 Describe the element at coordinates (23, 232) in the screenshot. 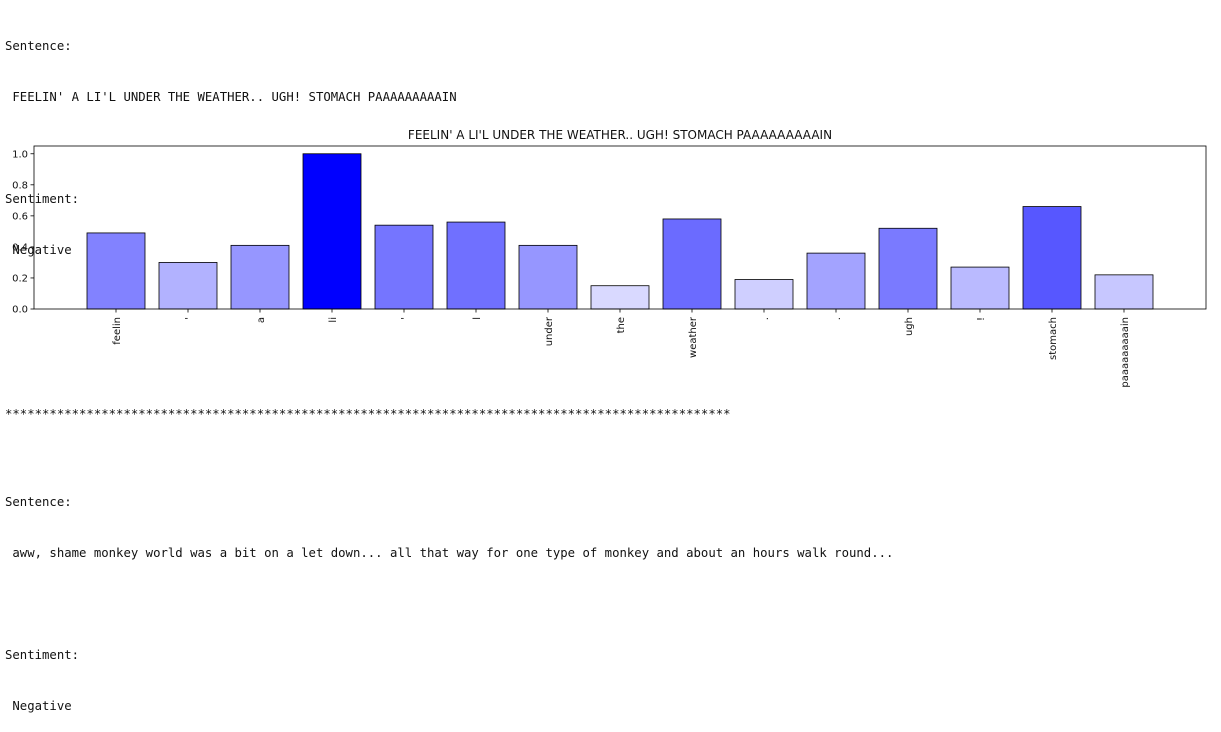

I see `y-ticks-group: 0.0 0.2 0.4 0.6 0.8 1.0` at that location.